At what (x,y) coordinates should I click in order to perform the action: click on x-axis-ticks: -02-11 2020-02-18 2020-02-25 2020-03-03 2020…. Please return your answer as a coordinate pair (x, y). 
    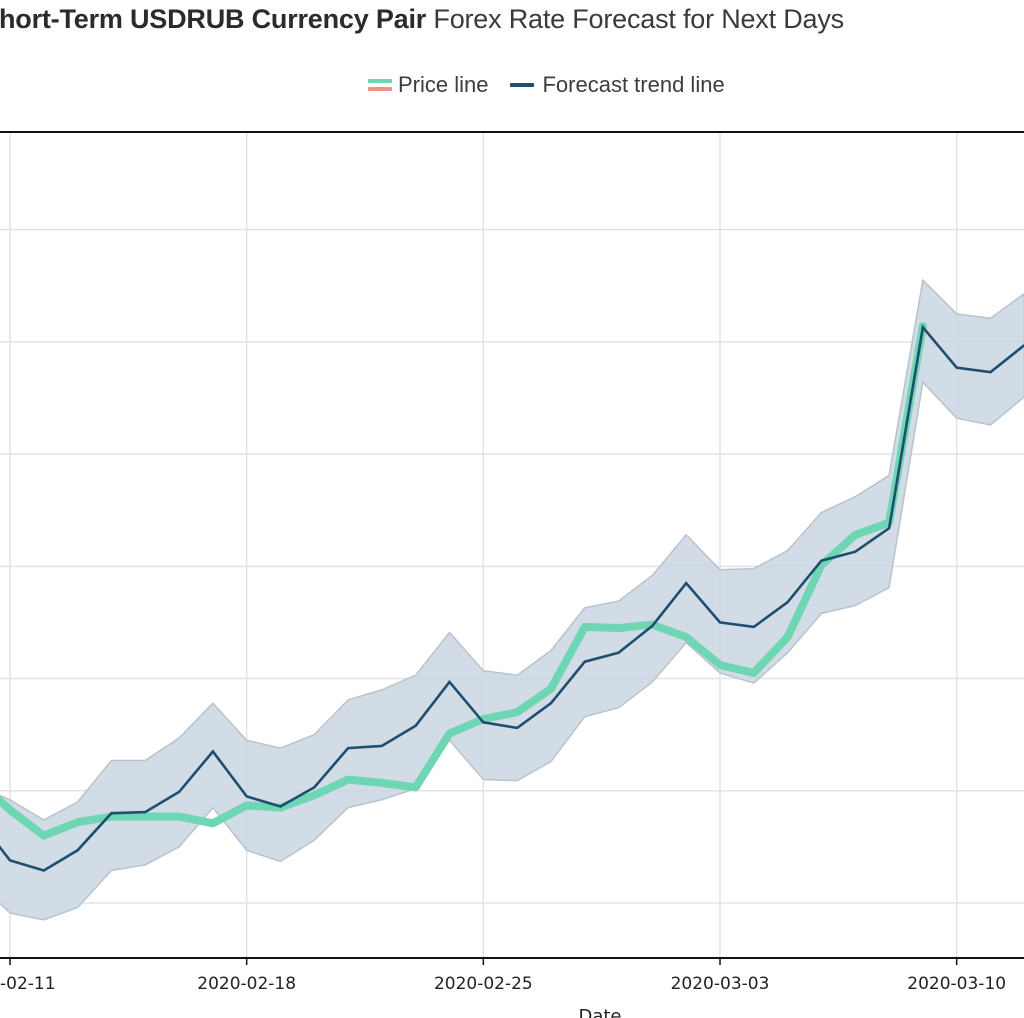
    Looking at the image, I should click on (503, 976).